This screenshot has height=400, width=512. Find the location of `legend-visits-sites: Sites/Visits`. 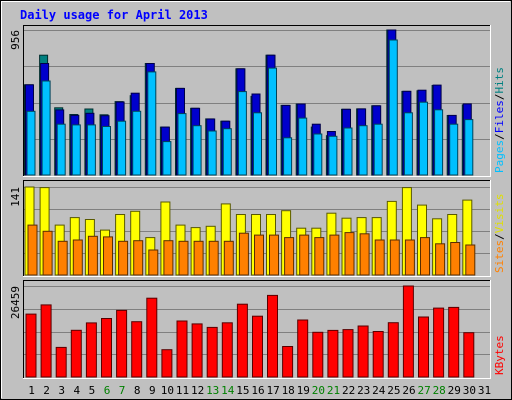

legend-visits-sites: Sites/Visits is located at coordinates (499, 234).